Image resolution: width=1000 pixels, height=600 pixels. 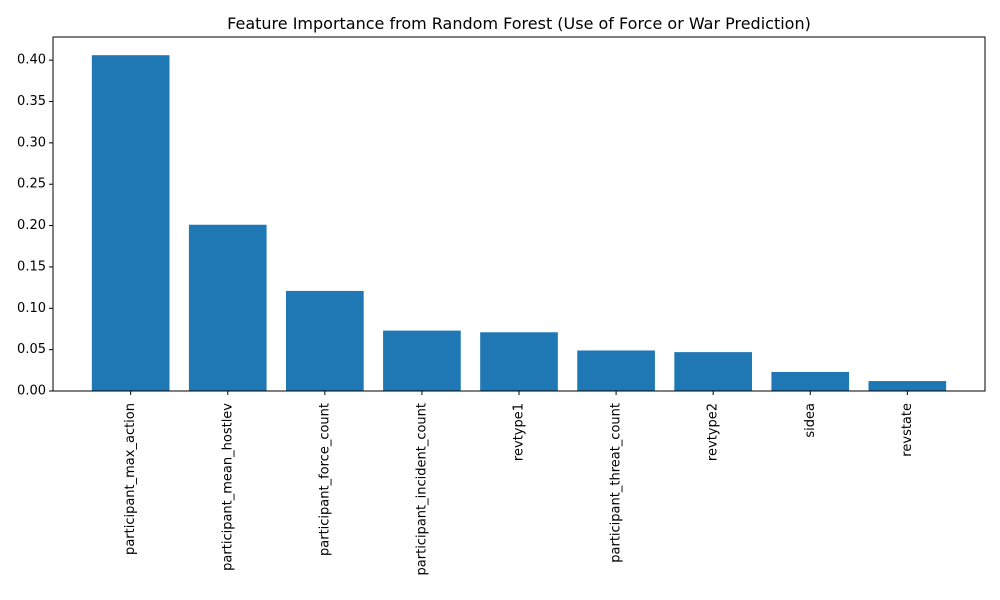 I want to click on x-tick-label: participant_incident_count, so click(x=421, y=489).